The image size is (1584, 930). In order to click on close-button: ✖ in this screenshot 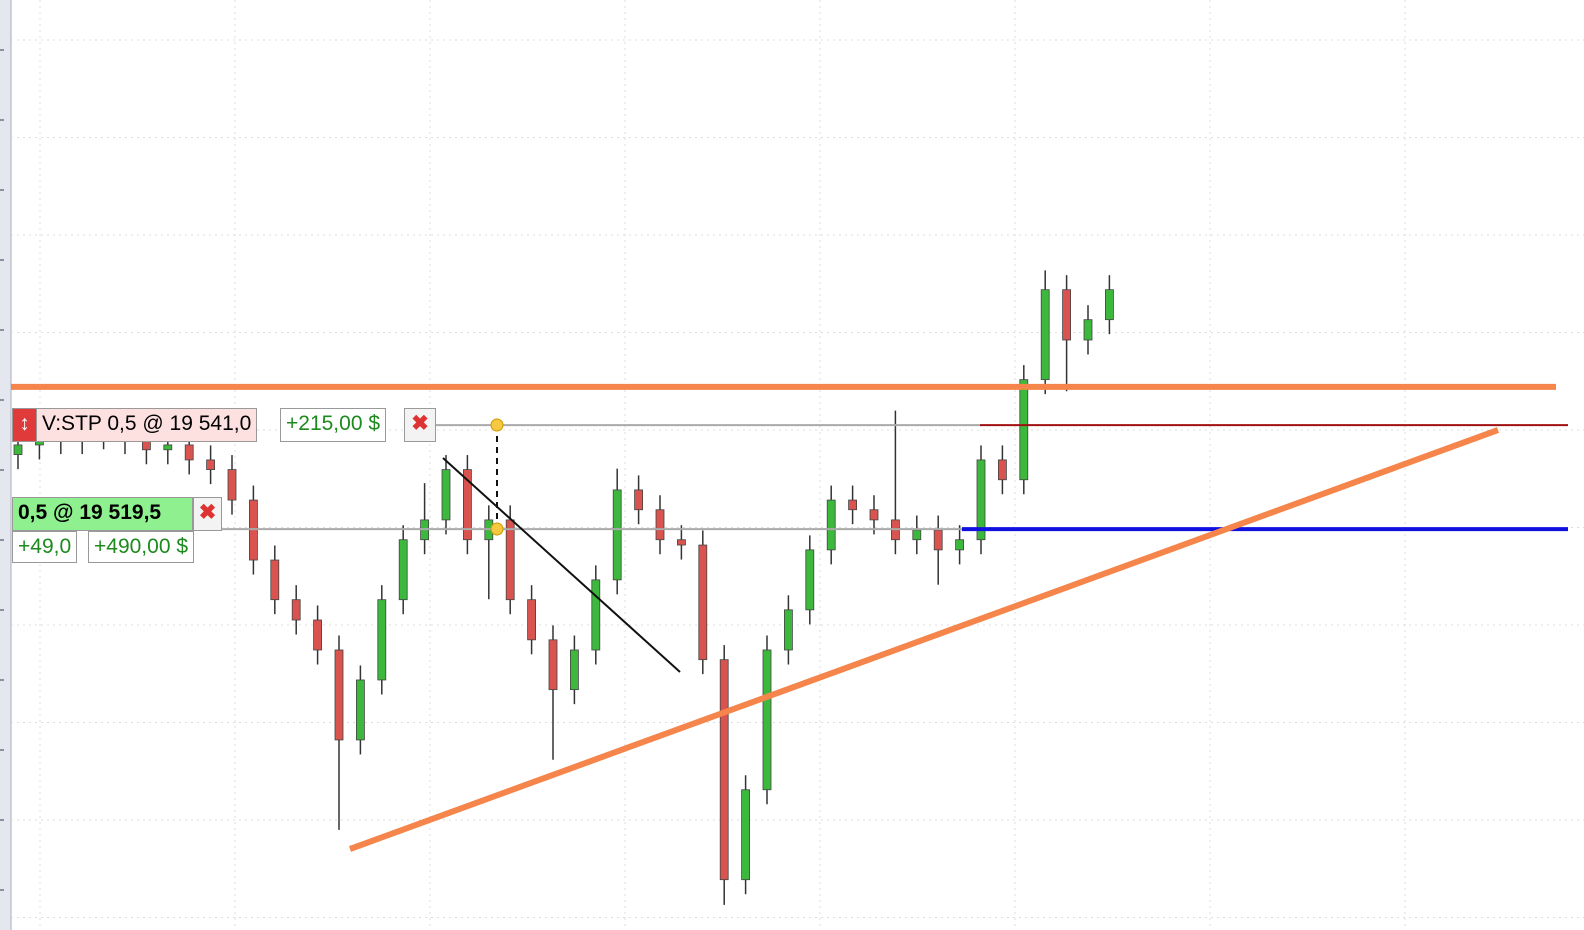, I will do `click(207, 514)`.